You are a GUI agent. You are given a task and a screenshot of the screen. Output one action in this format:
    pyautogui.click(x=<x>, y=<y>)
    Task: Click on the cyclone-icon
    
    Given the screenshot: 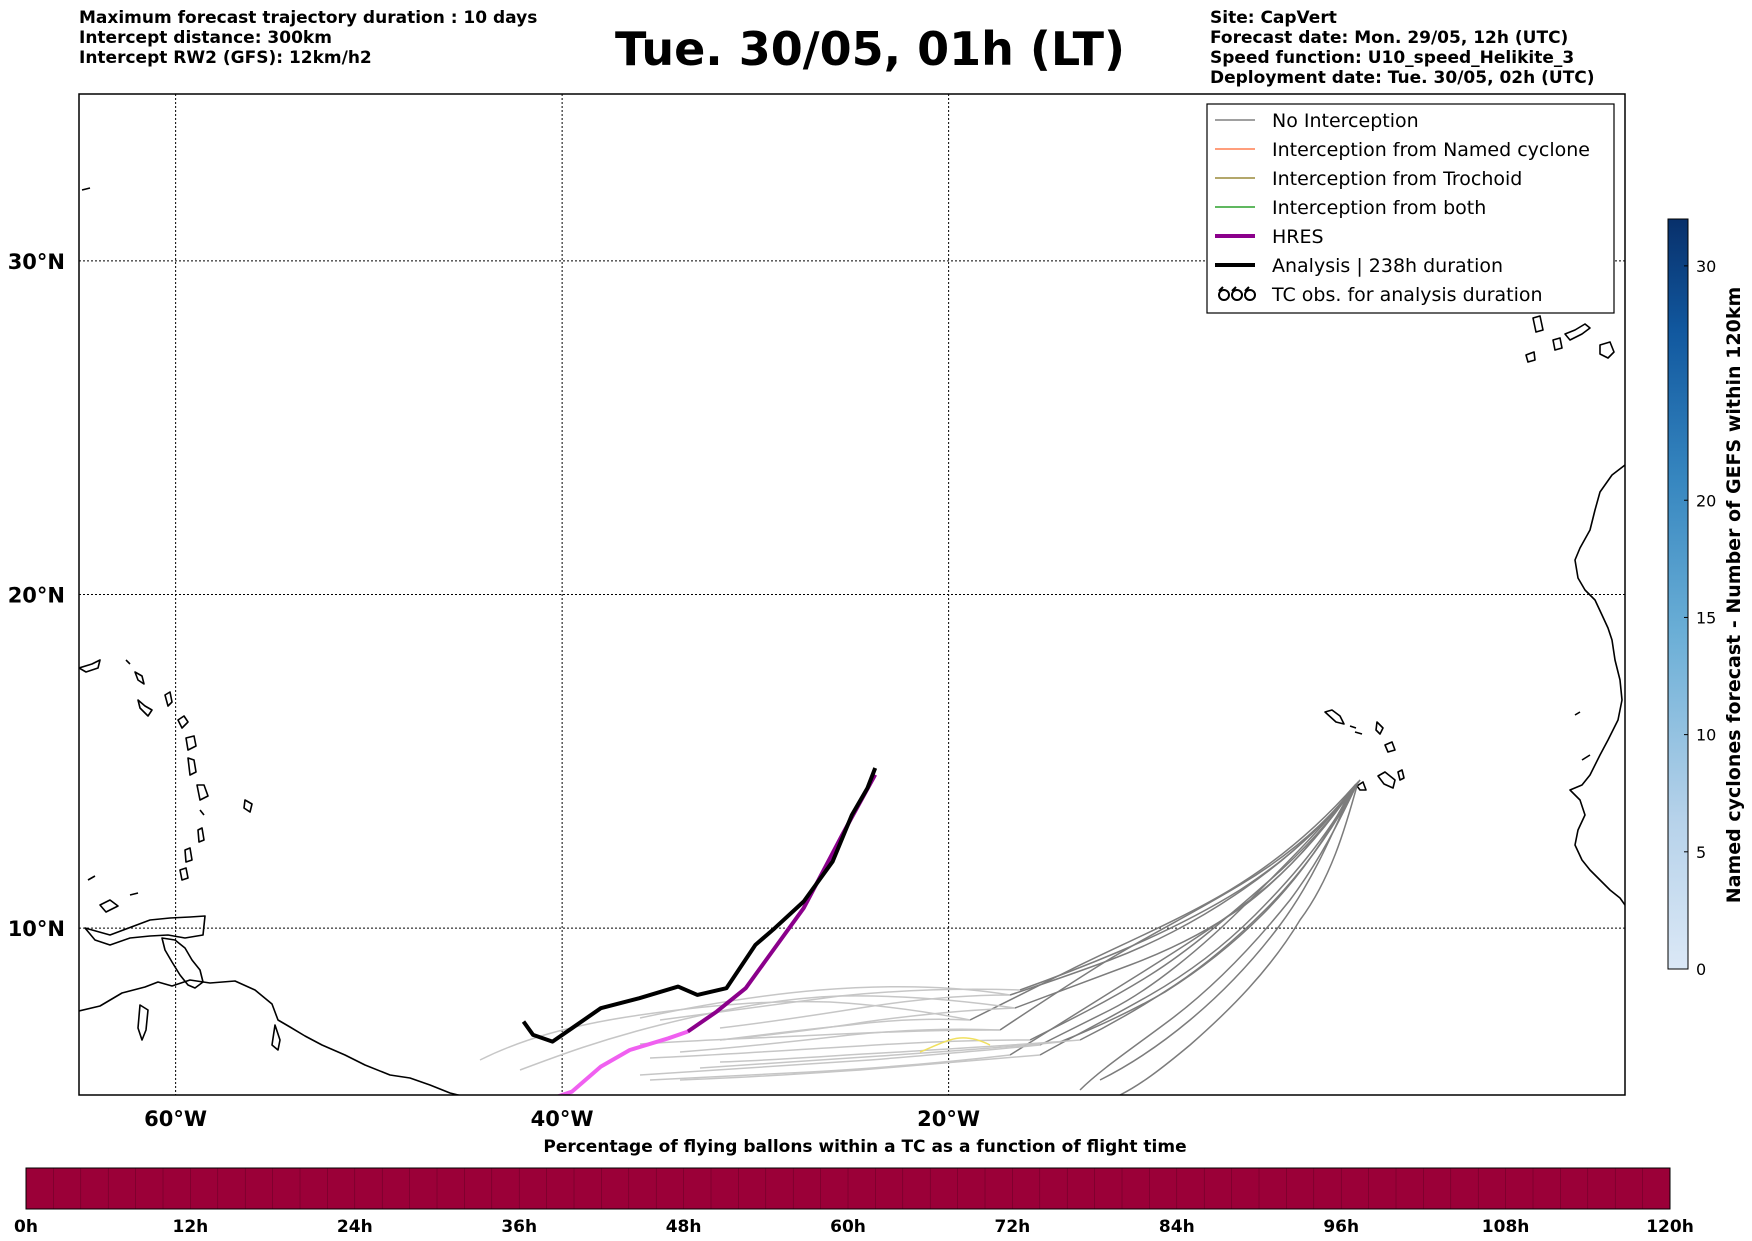 What is the action you would take?
    pyautogui.click(x=1237, y=293)
    